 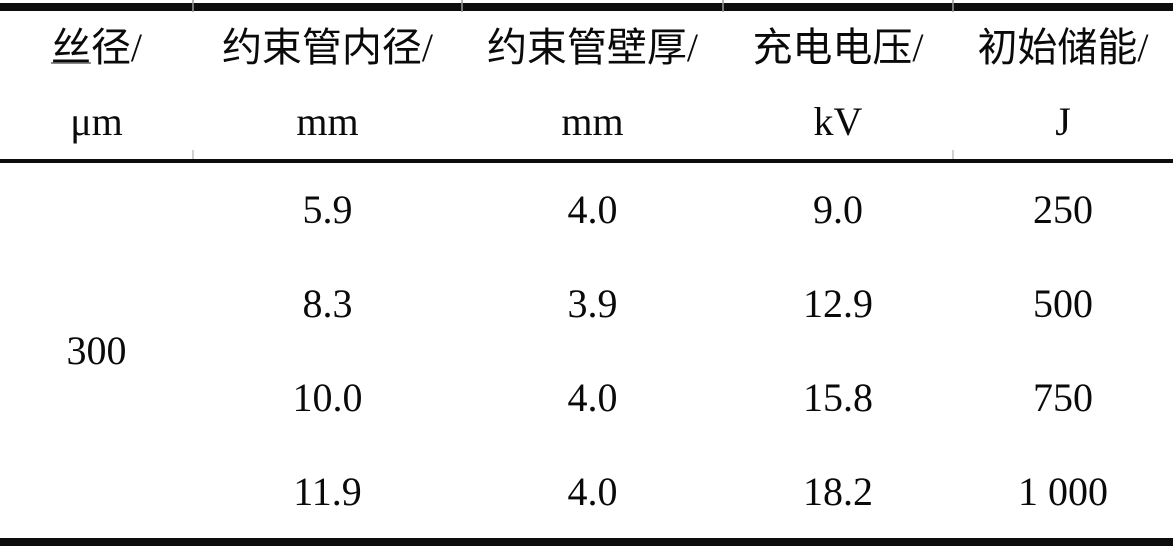 What do you see at coordinates (96, 87) in the screenshot?
I see `col-header-wire-diameter: 丝径/ μm` at bounding box center [96, 87].